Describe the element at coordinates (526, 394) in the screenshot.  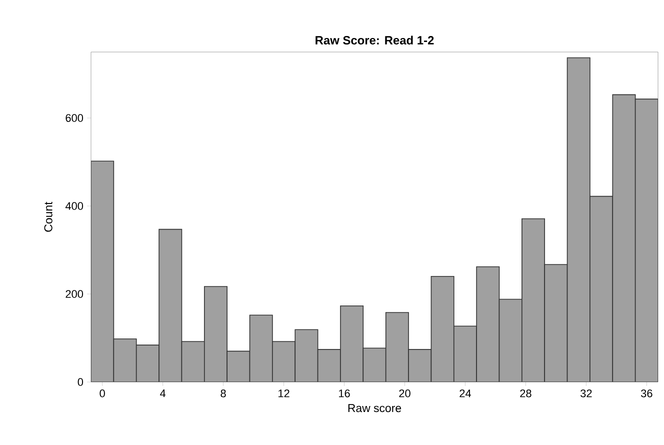
I see `x-tick-label: 28` at that location.